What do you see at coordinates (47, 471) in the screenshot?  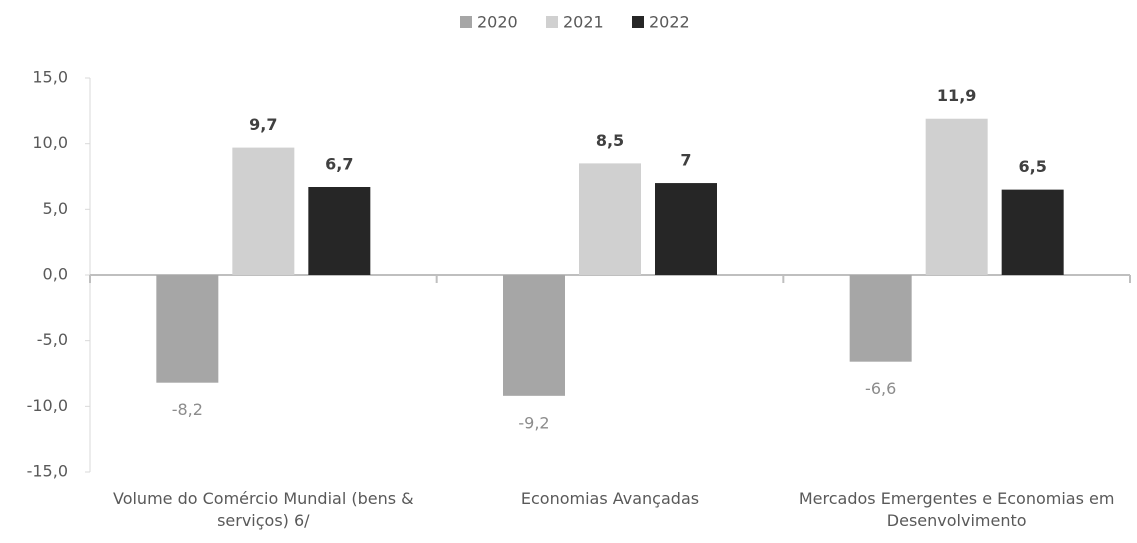 I see `y-tick-label: -15,0` at bounding box center [47, 471].